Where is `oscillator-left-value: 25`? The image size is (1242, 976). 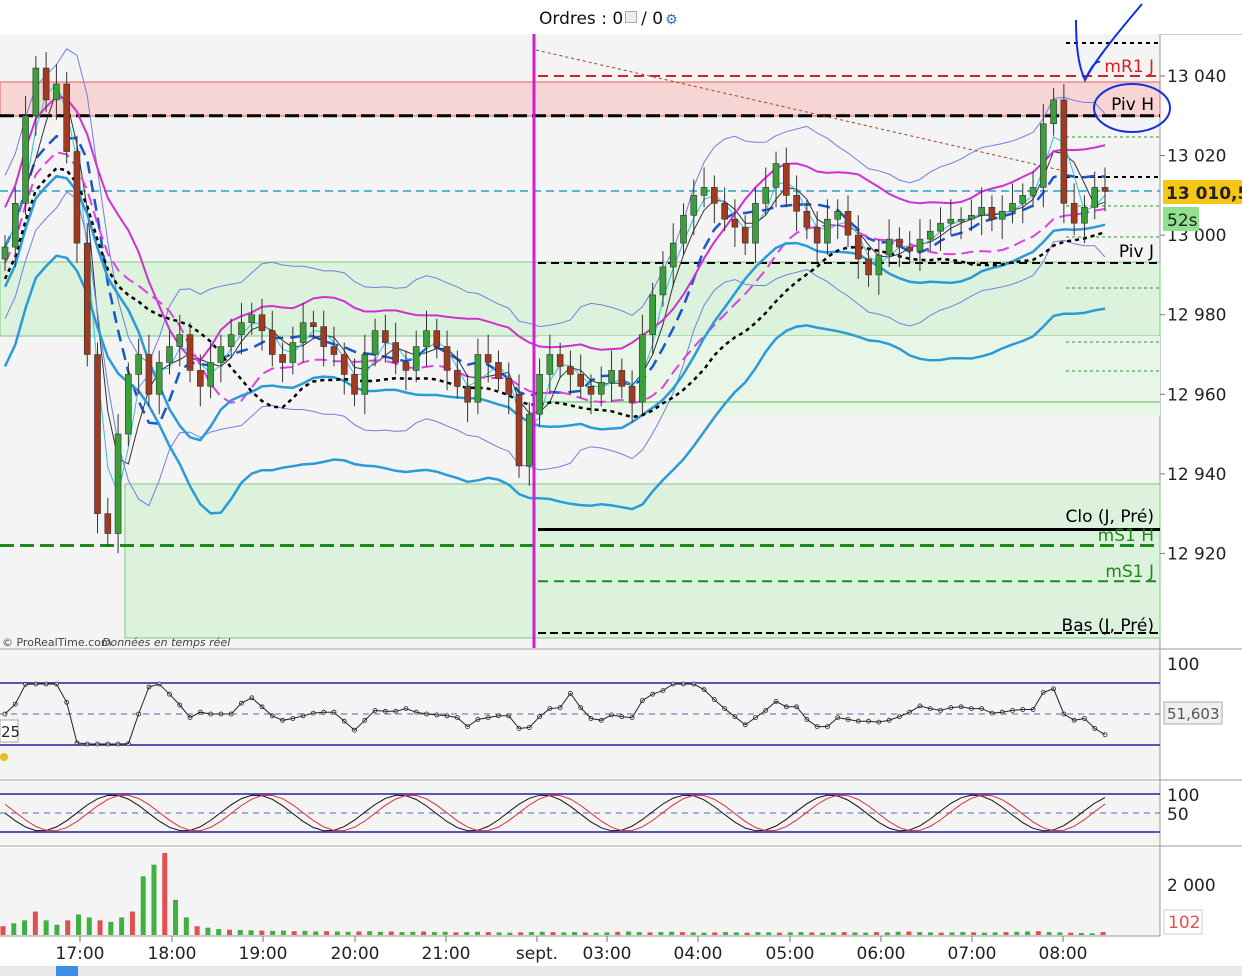
oscillator-left-value: 25 is located at coordinates (10, 732).